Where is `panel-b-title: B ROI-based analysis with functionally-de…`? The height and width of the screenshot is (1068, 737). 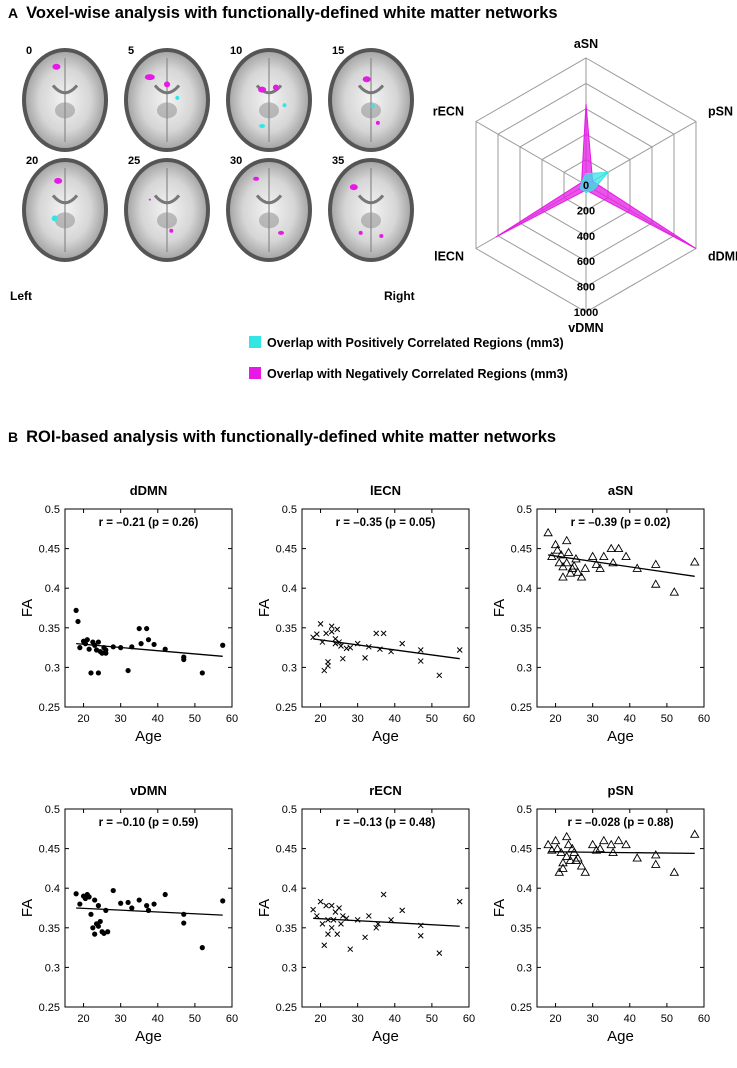
panel-b-title: B ROI-based analysis with functionally-de… is located at coordinates (282, 437).